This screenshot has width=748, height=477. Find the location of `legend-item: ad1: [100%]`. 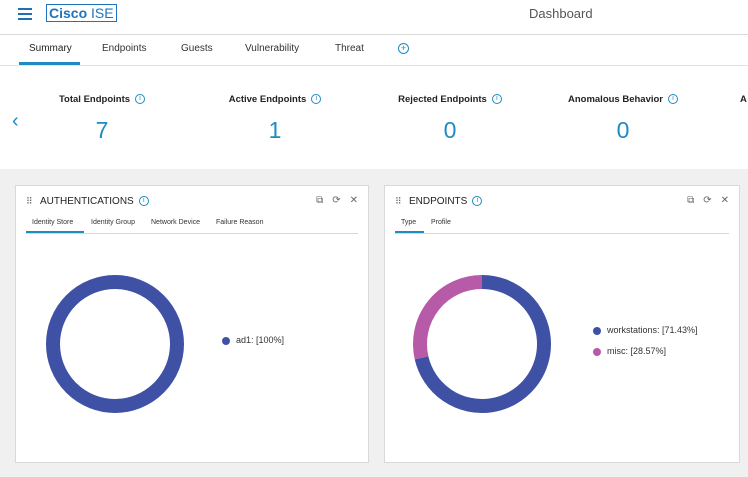

legend-item: ad1: [100%] is located at coordinates (253, 345).